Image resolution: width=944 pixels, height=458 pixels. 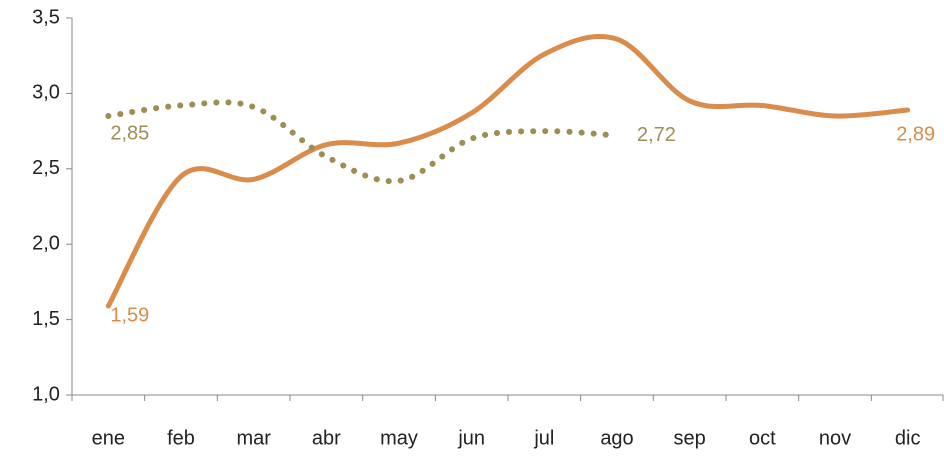 I want to click on series-line, so click(x=362, y=142).